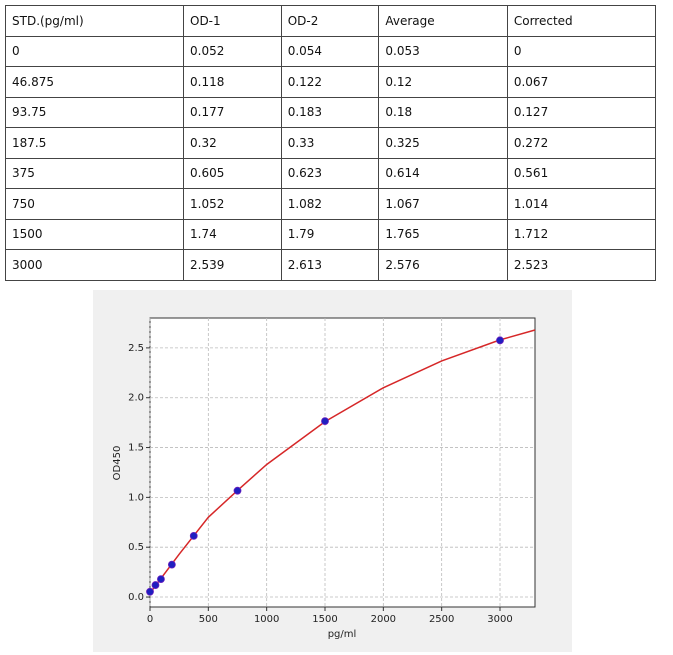 The width and height of the screenshot is (673, 655). I want to click on table-cell: 0.561, so click(581, 173).